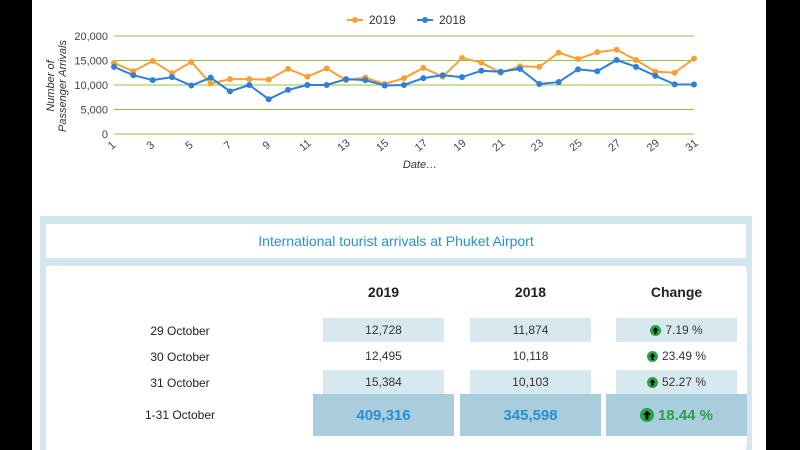 The height and width of the screenshot is (450, 800). I want to click on row-label: 29 October, so click(180, 331).